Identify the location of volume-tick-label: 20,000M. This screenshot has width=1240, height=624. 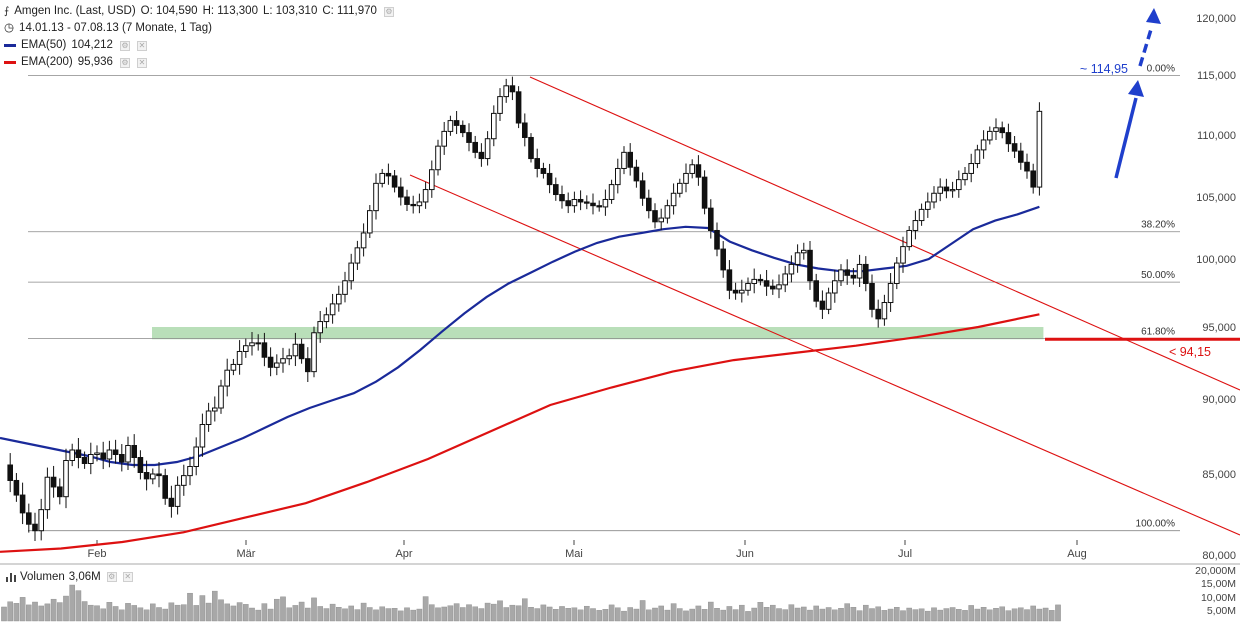
(1215, 571).